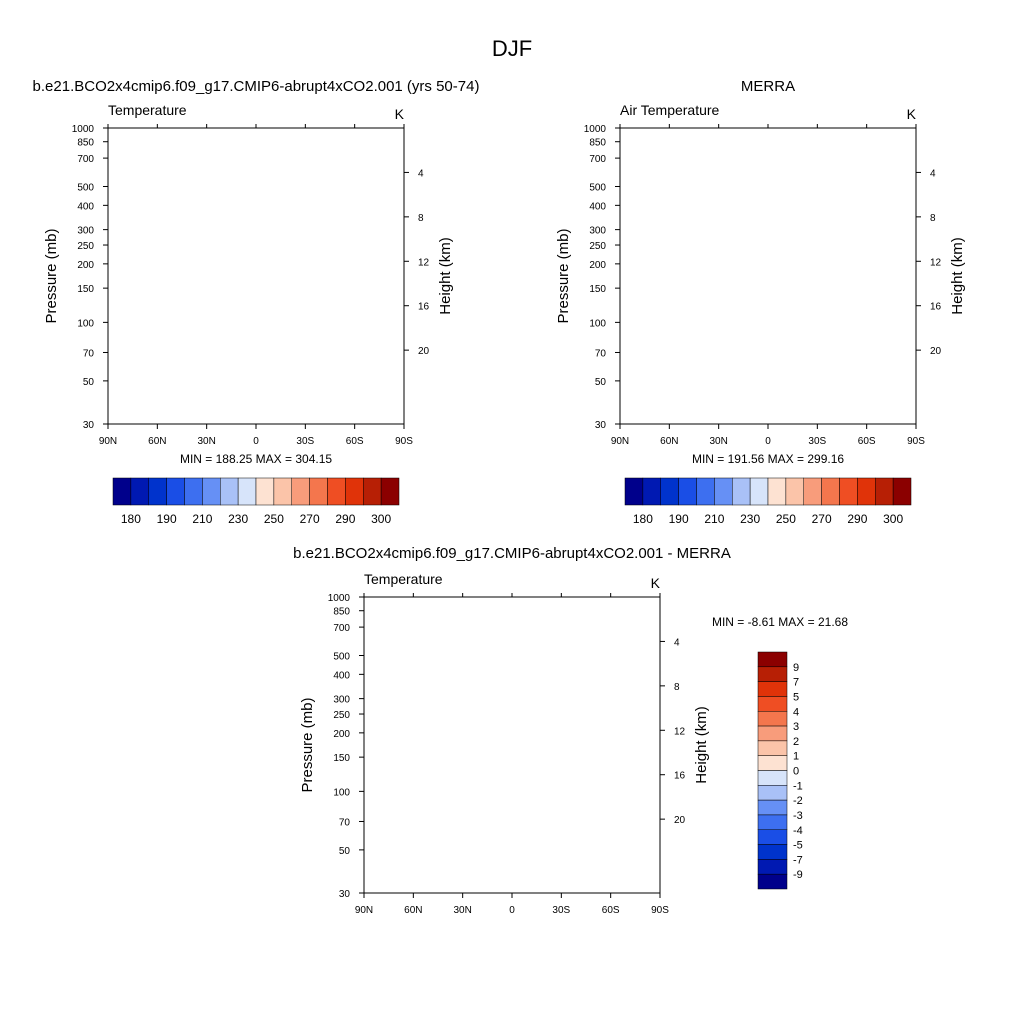  What do you see at coordinates (381, 519) in the screenshot?
I see `colorbar-label: 300` at bounding box center [381, 519].